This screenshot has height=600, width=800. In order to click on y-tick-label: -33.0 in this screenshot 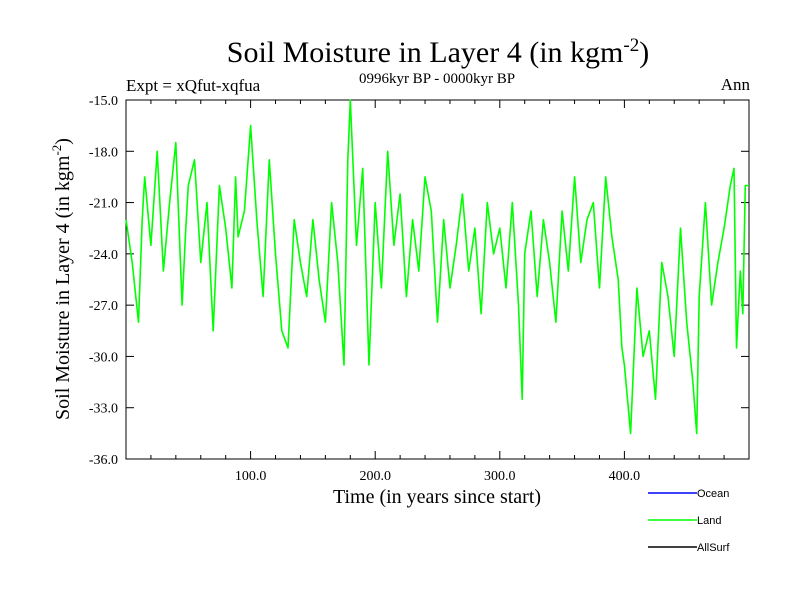, I will do `click(103, 409)`.